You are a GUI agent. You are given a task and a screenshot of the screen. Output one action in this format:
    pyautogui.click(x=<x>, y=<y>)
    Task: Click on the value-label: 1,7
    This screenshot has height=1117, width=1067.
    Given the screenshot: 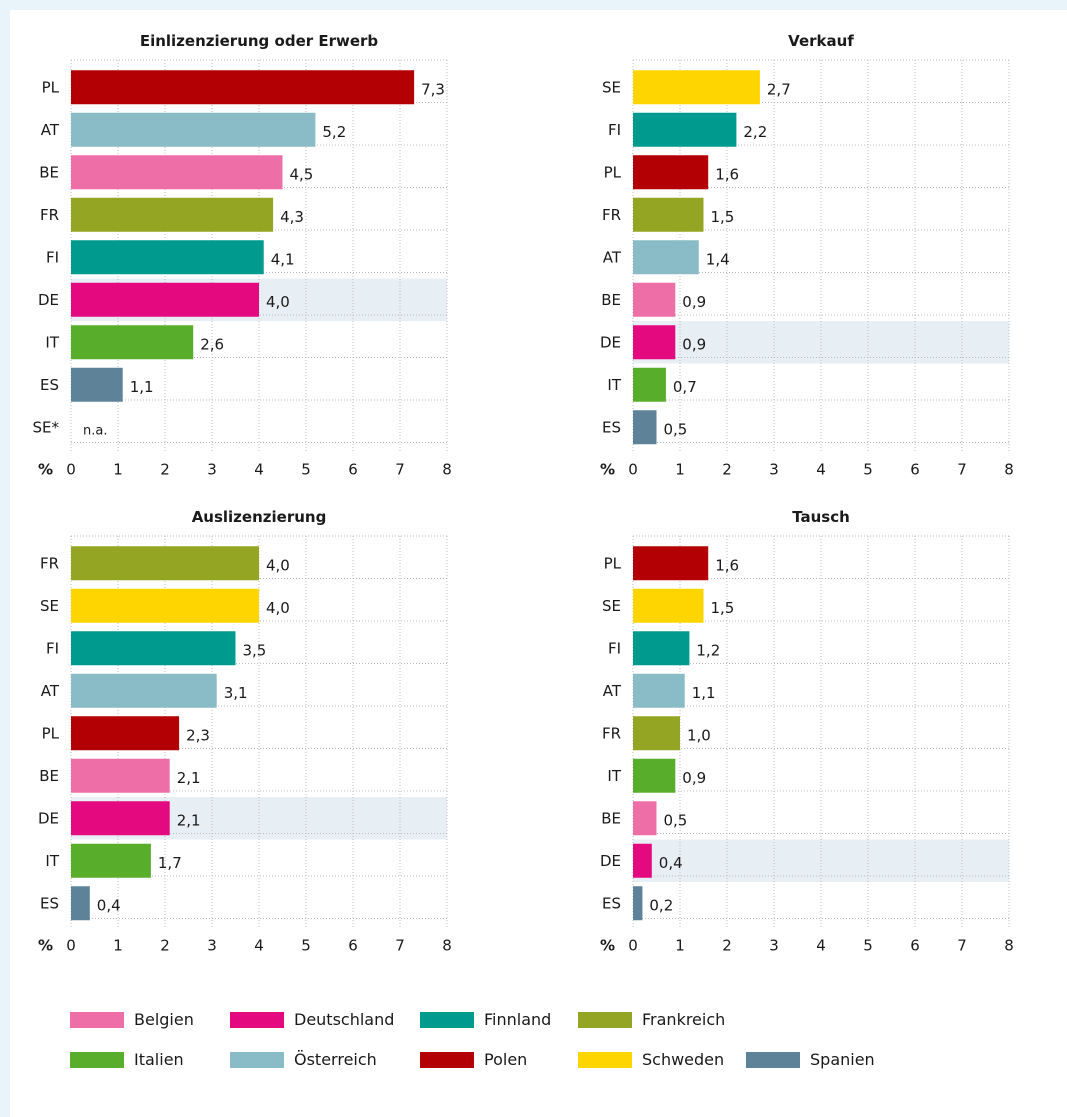 What is the action you would take?
    pyautogui.click(x=170, y=863)
    